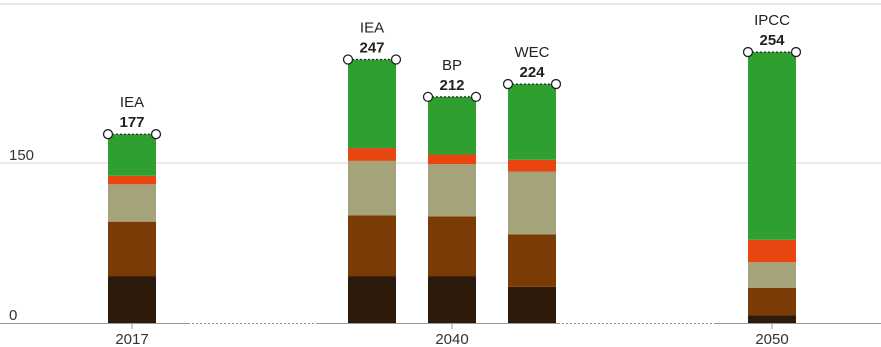  What do you see at coordinates (452, 65) in the screenshot?
I see `bar-source-label: BP` at bounding box center [452, 65].